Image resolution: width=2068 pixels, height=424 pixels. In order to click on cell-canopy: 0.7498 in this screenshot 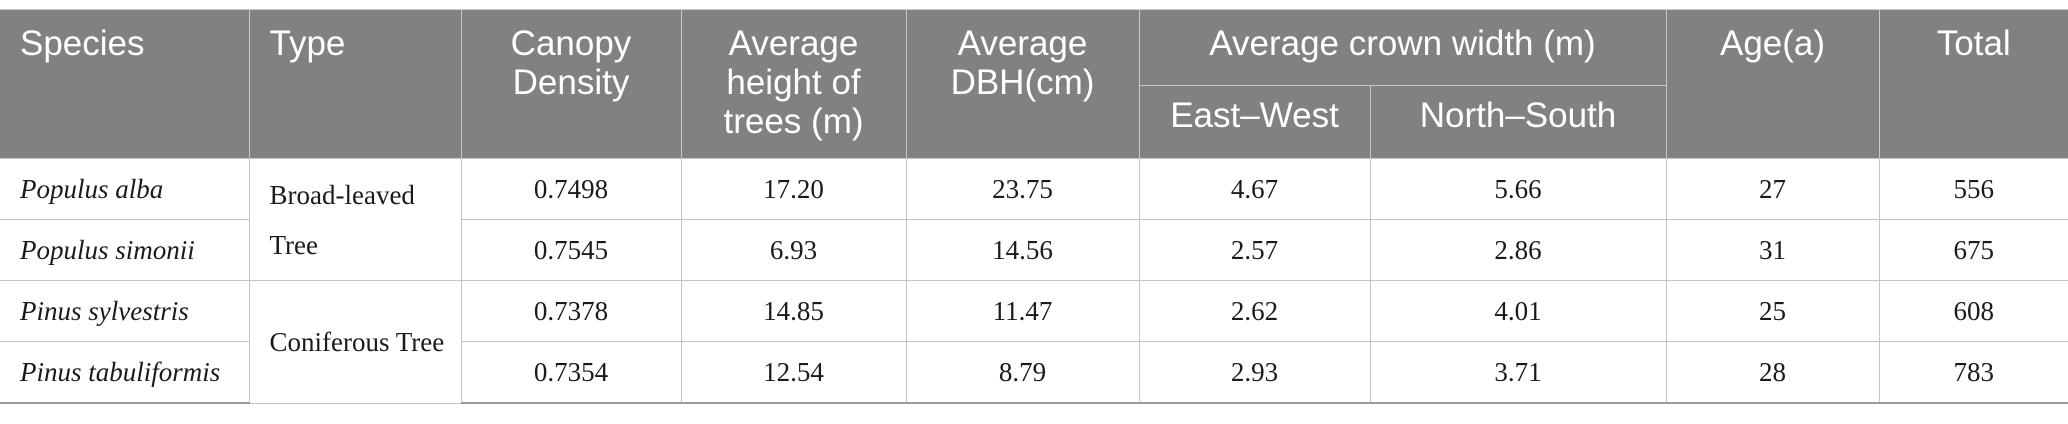, I will do `click(571, 189)`.